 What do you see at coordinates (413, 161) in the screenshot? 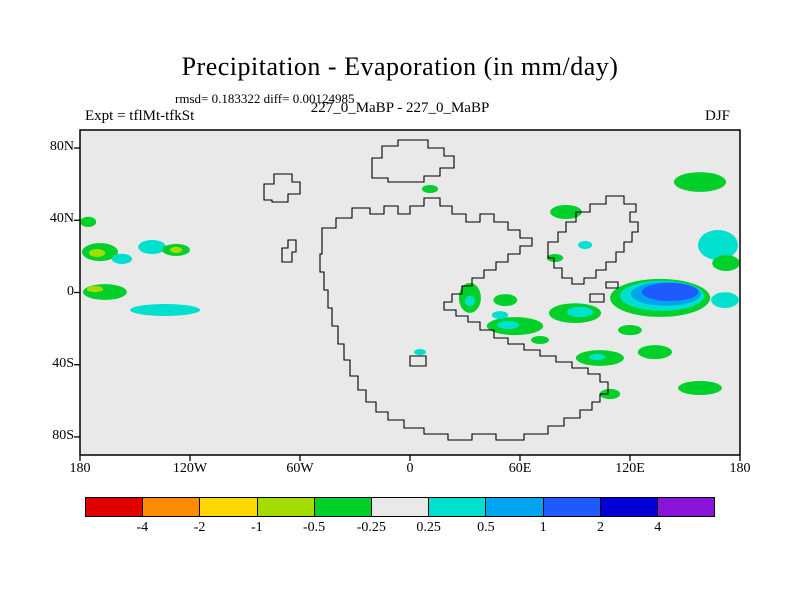
I see `coastline-north-island` at bounding box center [413, 161].